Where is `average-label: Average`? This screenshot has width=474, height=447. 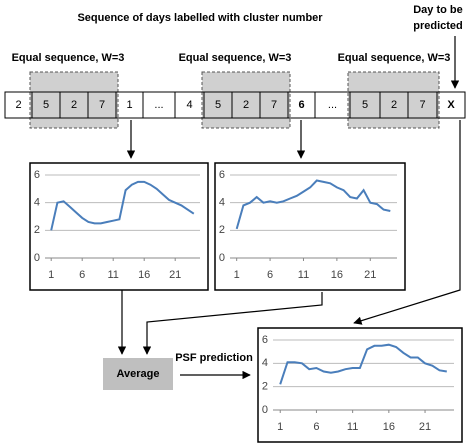 average-label: Average is located at coordinates (137, 374).